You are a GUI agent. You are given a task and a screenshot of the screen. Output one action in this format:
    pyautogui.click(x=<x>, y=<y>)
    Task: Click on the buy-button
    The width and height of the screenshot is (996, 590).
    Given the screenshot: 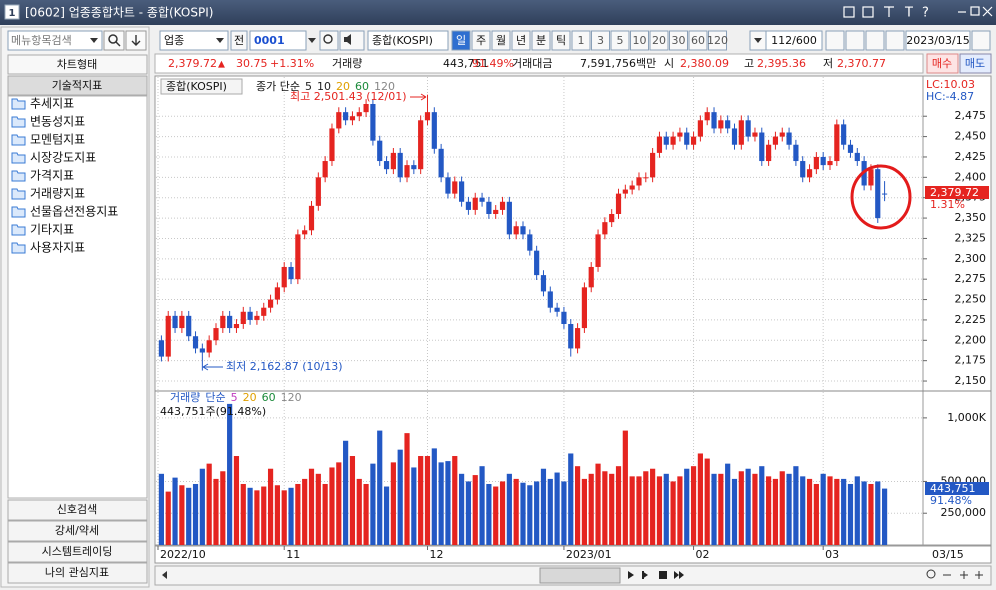 What is the action you would take?
    pyautogui.click(x=942, y=63)
    